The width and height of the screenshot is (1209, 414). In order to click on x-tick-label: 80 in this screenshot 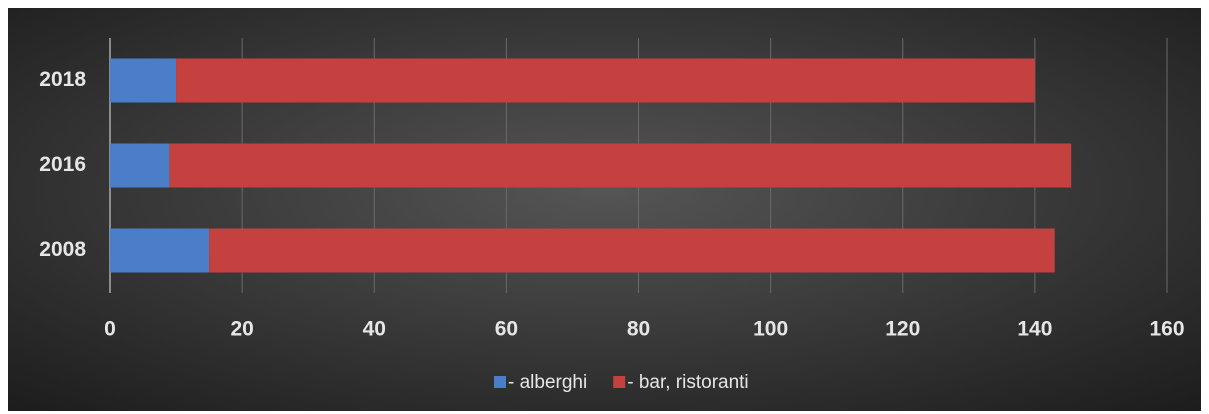, I will do `click(638, 329)`.